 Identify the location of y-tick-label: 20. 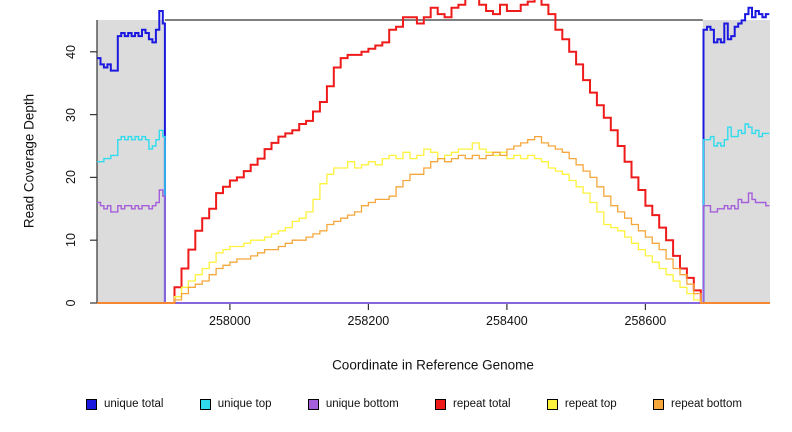
(71, 177).